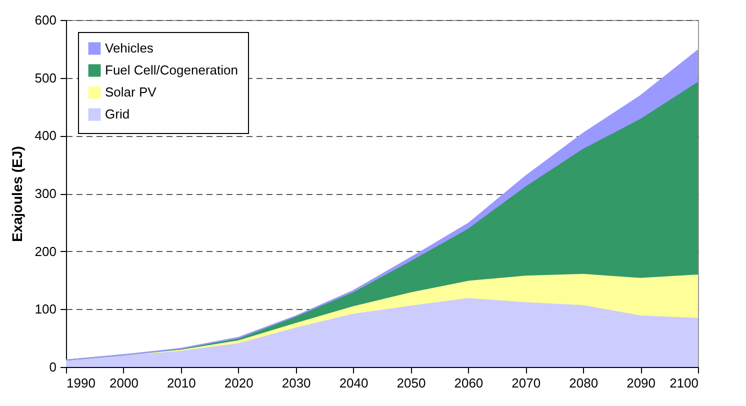 Image resolution: width=746 pixels, height=406 pixels. Describe the element at coordinates (239, 383) in the screenshot. I see `x-tick-label: 2020` at that location.